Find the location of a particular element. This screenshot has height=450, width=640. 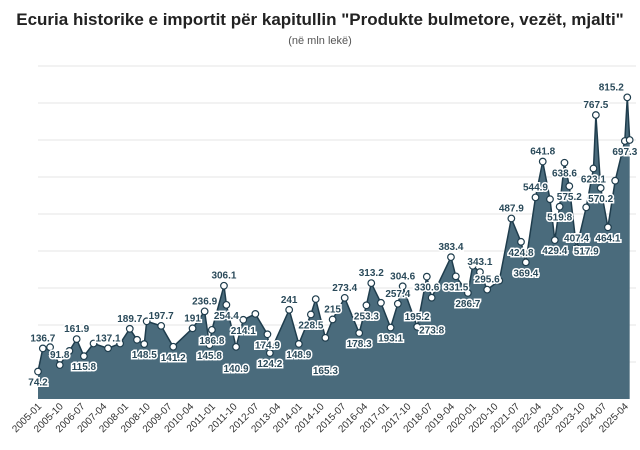

data-label: 115.8 is located at coordinates (84, 367).